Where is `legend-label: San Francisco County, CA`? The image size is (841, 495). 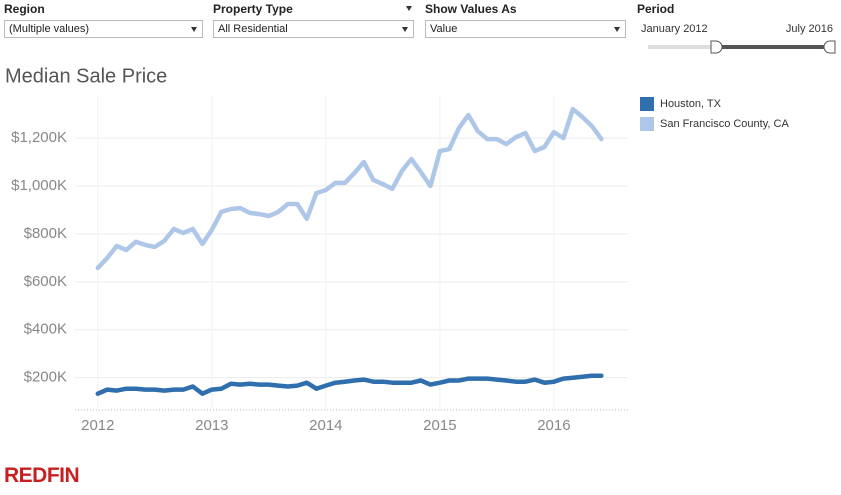 legend-label: San Francisco County, CA is located at coordinates (724, 124).